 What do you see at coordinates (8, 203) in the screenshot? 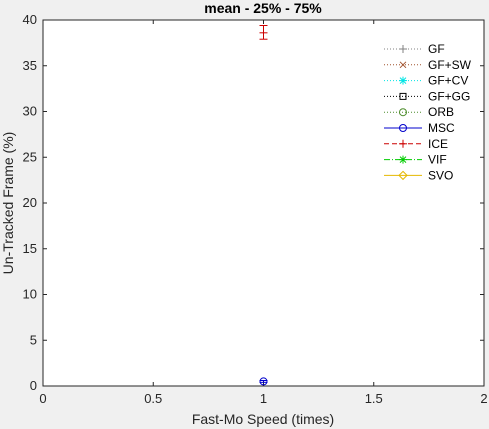
I see `y-axis-title: Un-Tracked Frame (%)` at bounding box center [8, 203].